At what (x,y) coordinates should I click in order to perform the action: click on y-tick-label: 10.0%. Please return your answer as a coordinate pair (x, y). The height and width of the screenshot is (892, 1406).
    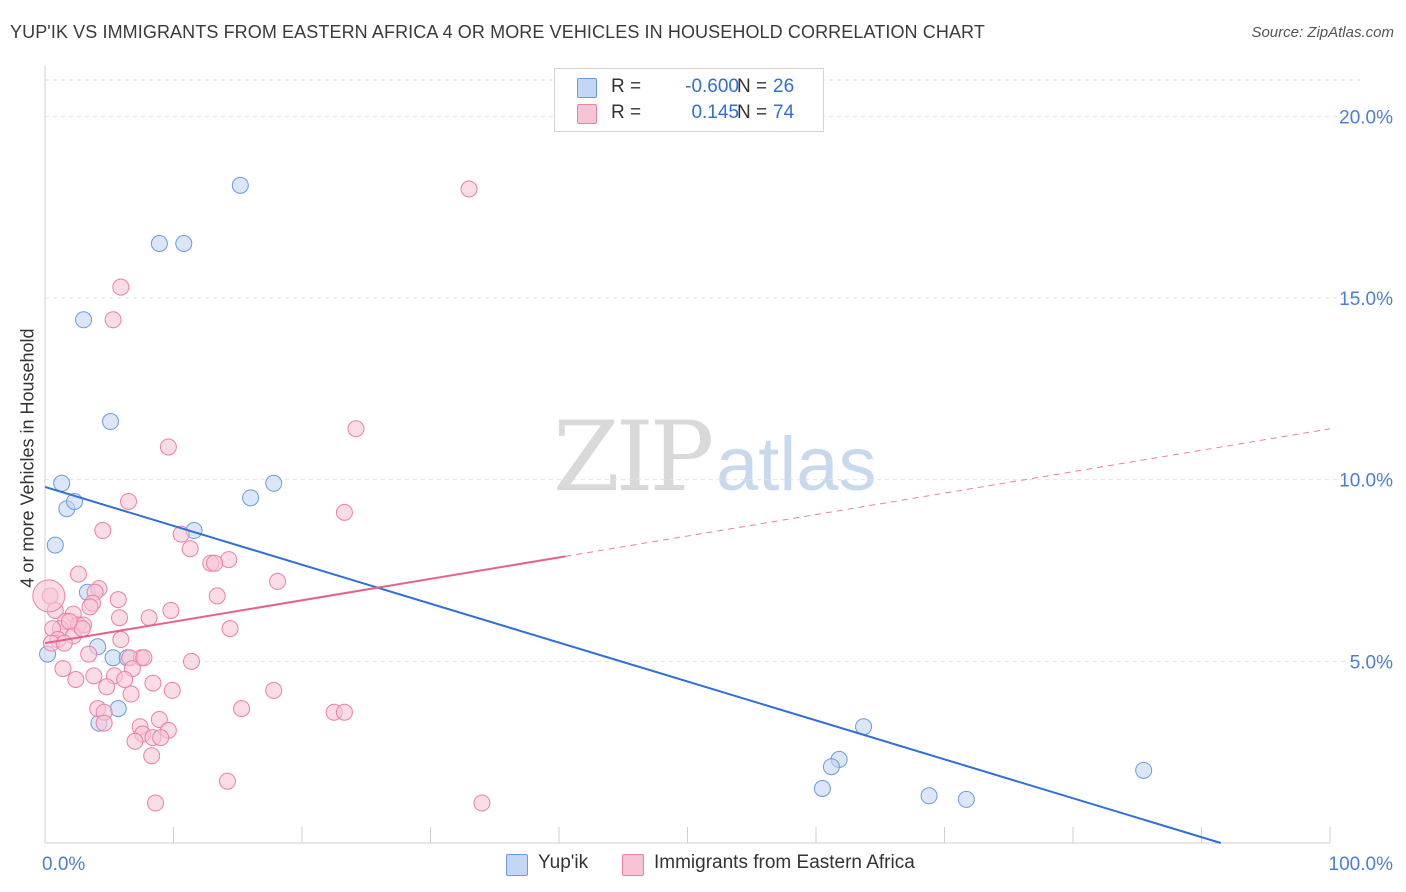
    Looking at the image, I should click on (1366, 481).